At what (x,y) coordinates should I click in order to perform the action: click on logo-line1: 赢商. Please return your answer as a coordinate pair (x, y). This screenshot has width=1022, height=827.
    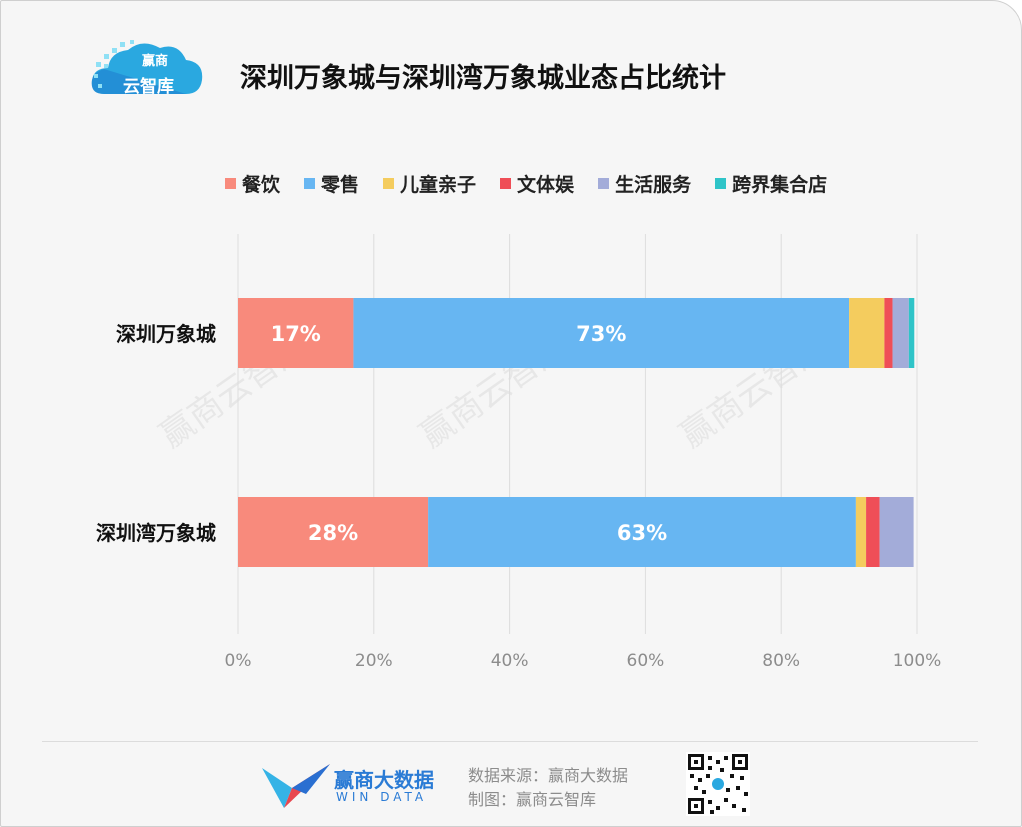
    Looking at the image, I should click on (155, 61).